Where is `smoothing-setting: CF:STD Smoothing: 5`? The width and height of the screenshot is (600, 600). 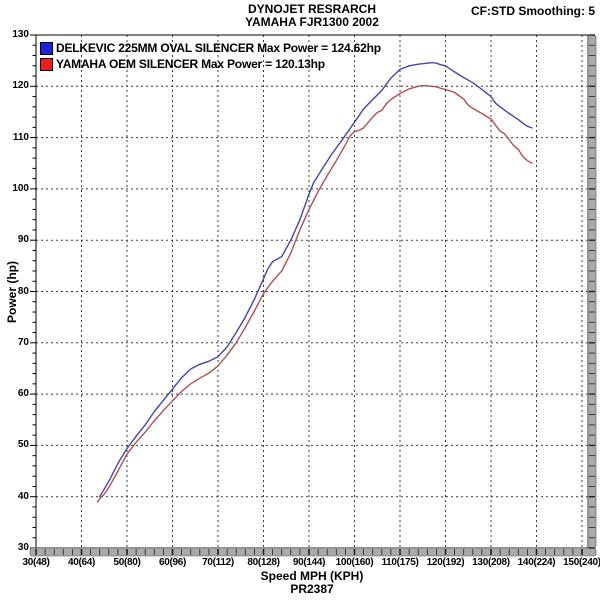 smoothing-setting: CF:STD Smoothing: 5 is located at coordinates (533, 11).